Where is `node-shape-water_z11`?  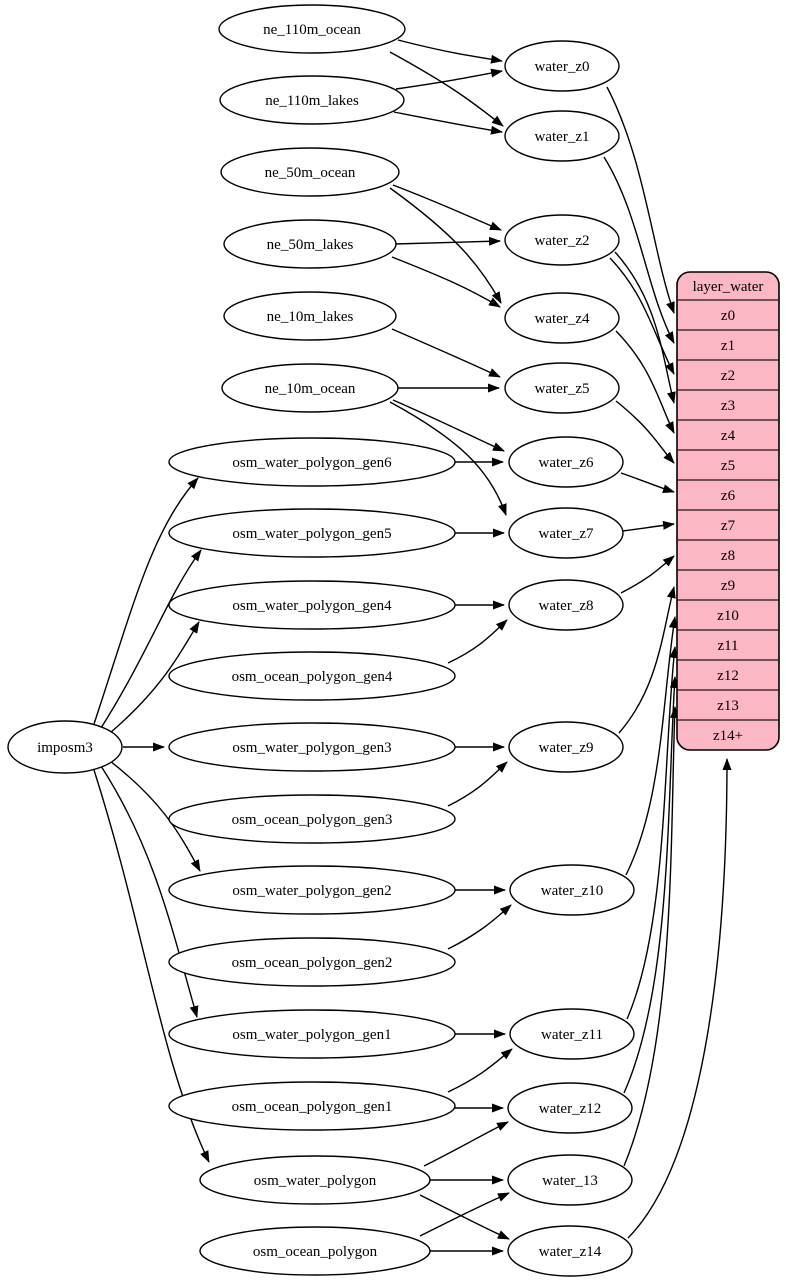 node-shape-water_z11 is located at coordinates (572, 1034).